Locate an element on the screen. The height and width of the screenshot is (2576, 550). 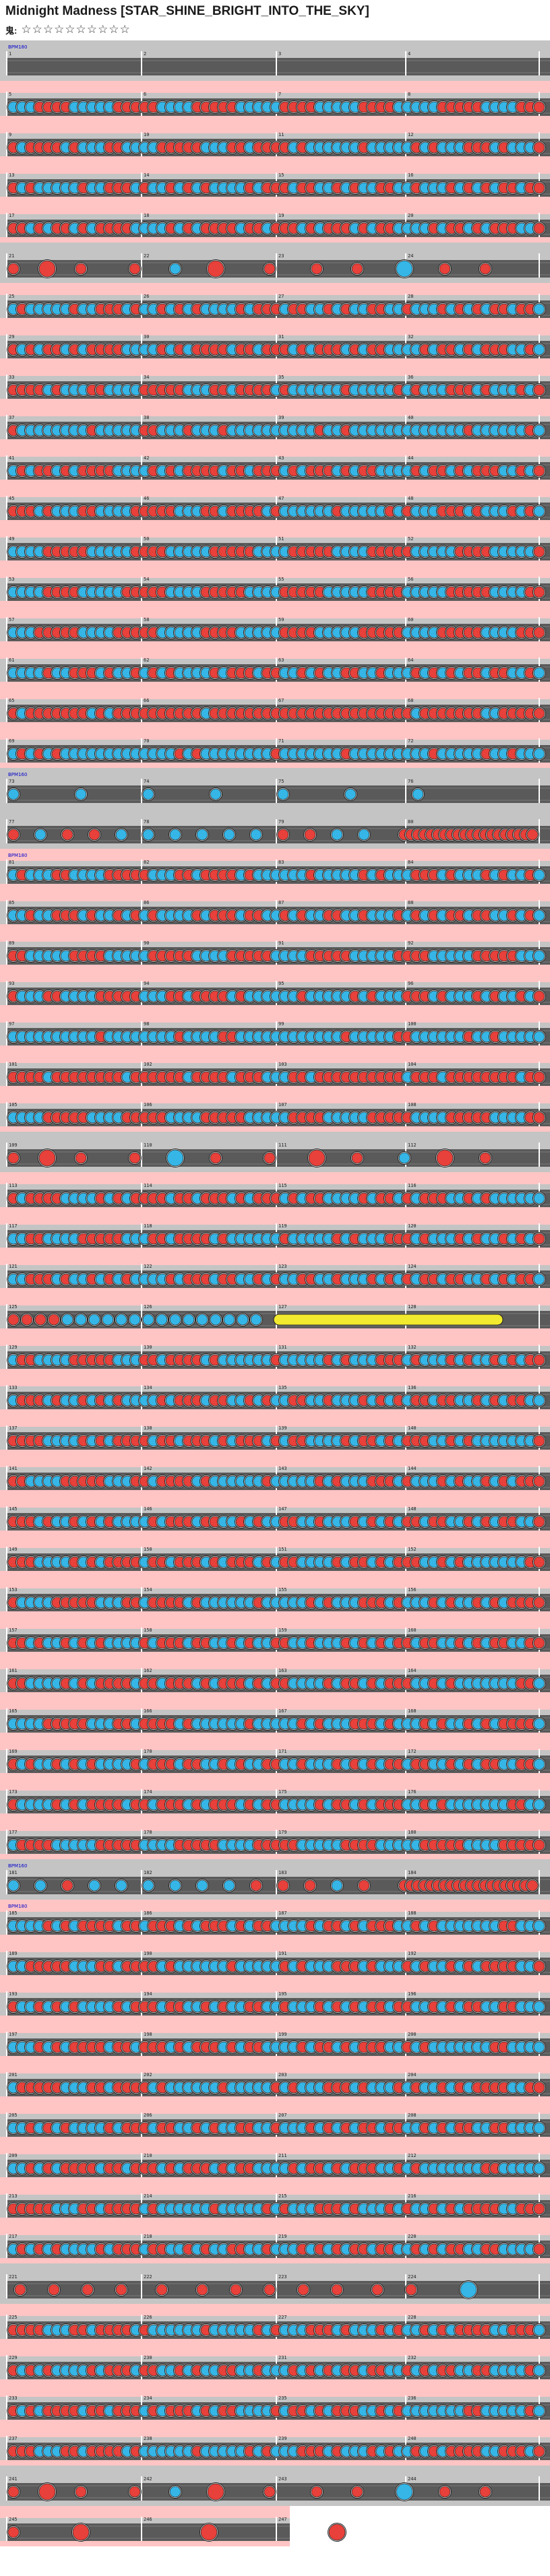
measure-number: 134 is located at coordinates (148, 1388).